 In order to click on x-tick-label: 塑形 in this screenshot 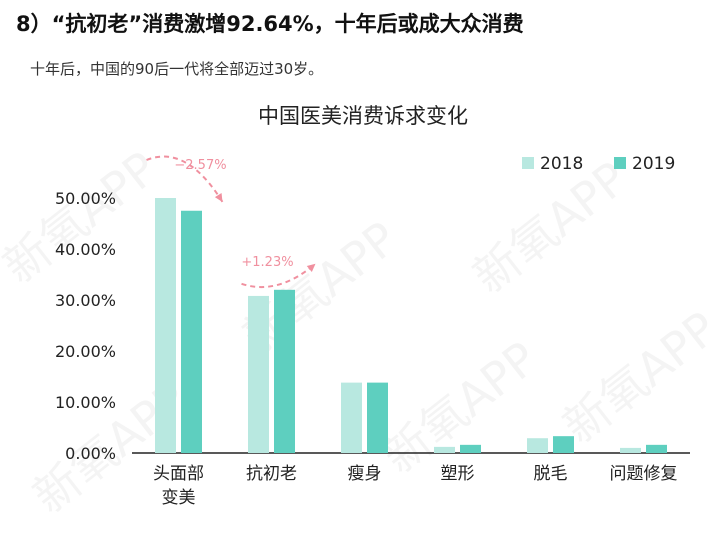, I will do `click(458, 474)`.